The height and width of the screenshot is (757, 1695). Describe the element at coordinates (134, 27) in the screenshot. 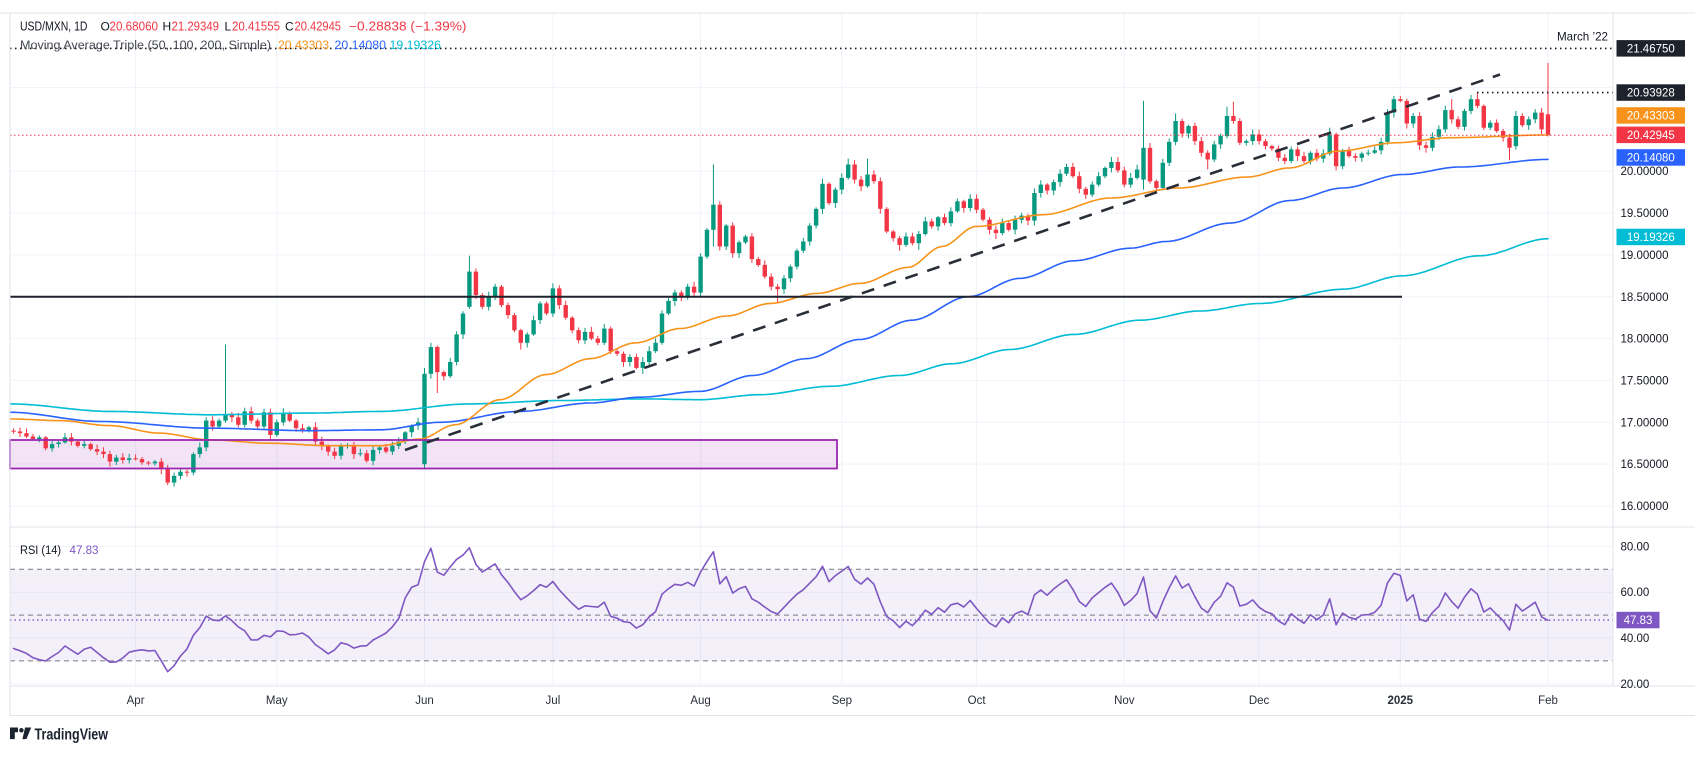

I see `svg-text: 20.68060` at that location.